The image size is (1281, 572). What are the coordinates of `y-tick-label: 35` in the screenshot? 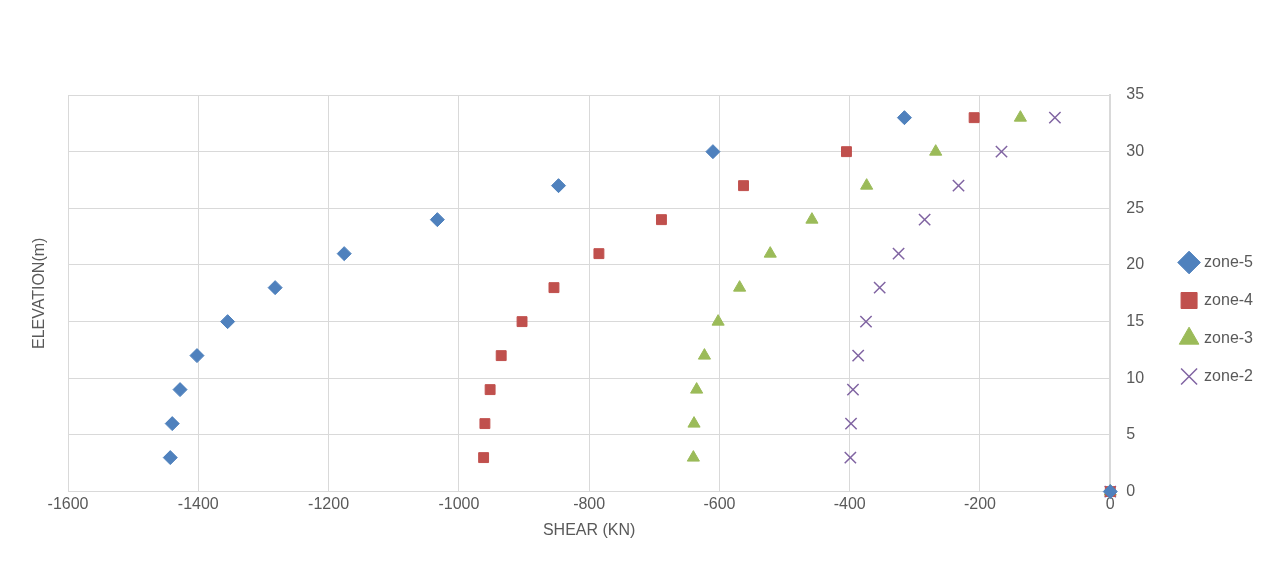 It's located at (1135, 94).